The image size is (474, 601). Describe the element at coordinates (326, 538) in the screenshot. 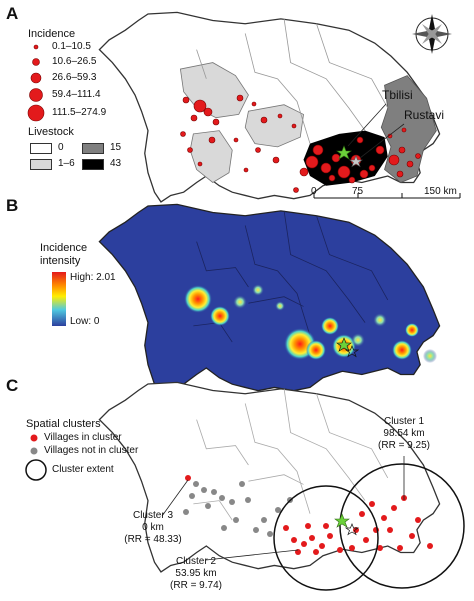

I see `cluster-2-extent` at that location.